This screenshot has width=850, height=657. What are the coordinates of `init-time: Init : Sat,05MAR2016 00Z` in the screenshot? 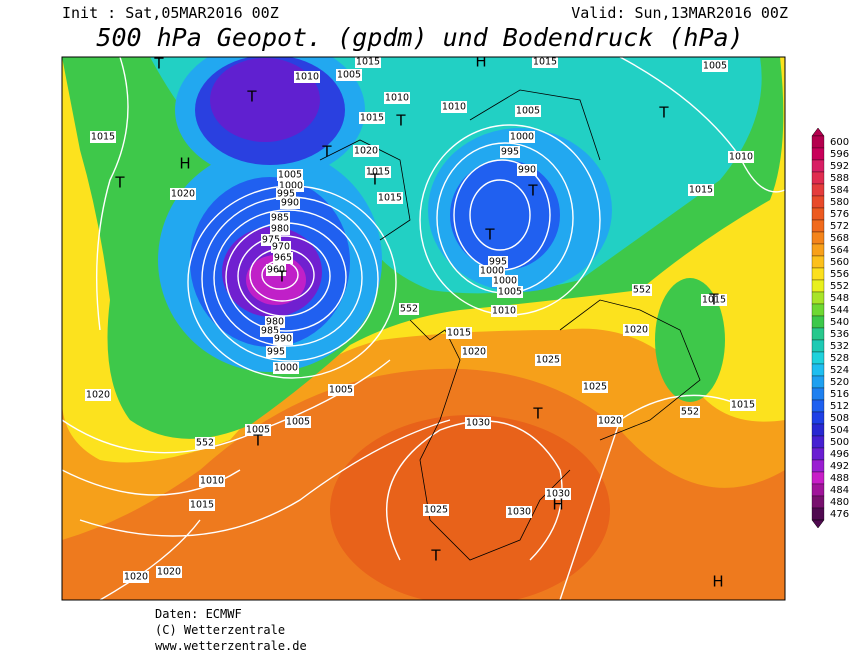 It's located at (170, 13).